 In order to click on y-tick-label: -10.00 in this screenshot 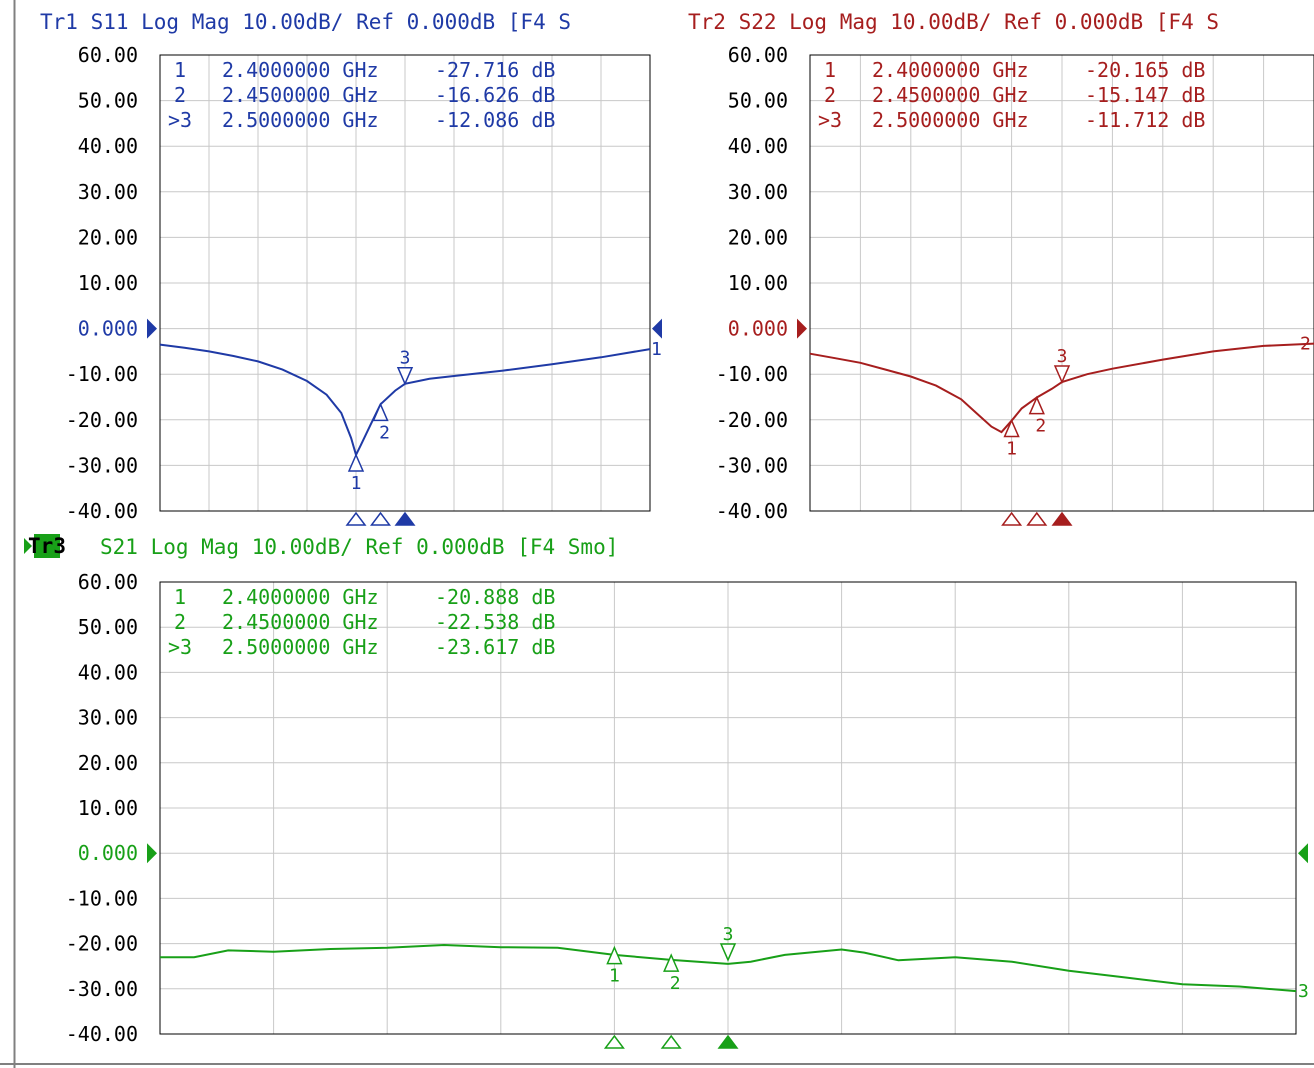, I will do `click(102, 898)`.